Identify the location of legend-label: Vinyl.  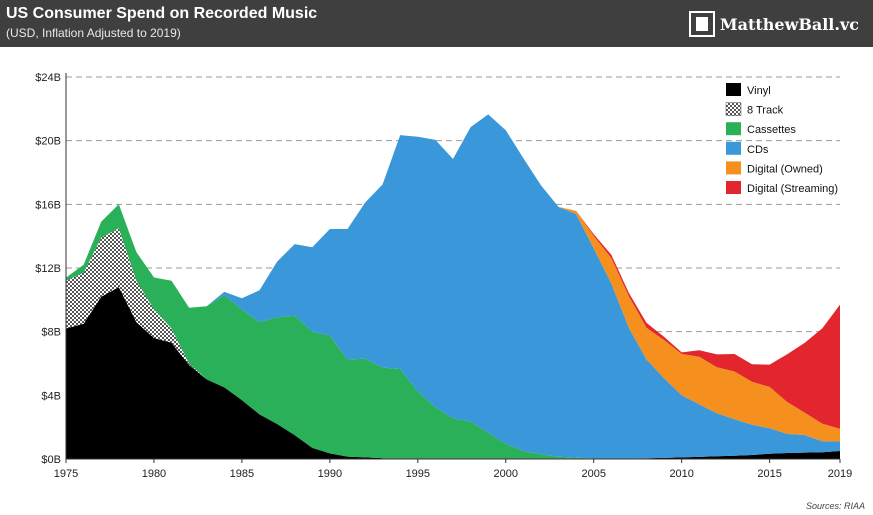
(759, 91).